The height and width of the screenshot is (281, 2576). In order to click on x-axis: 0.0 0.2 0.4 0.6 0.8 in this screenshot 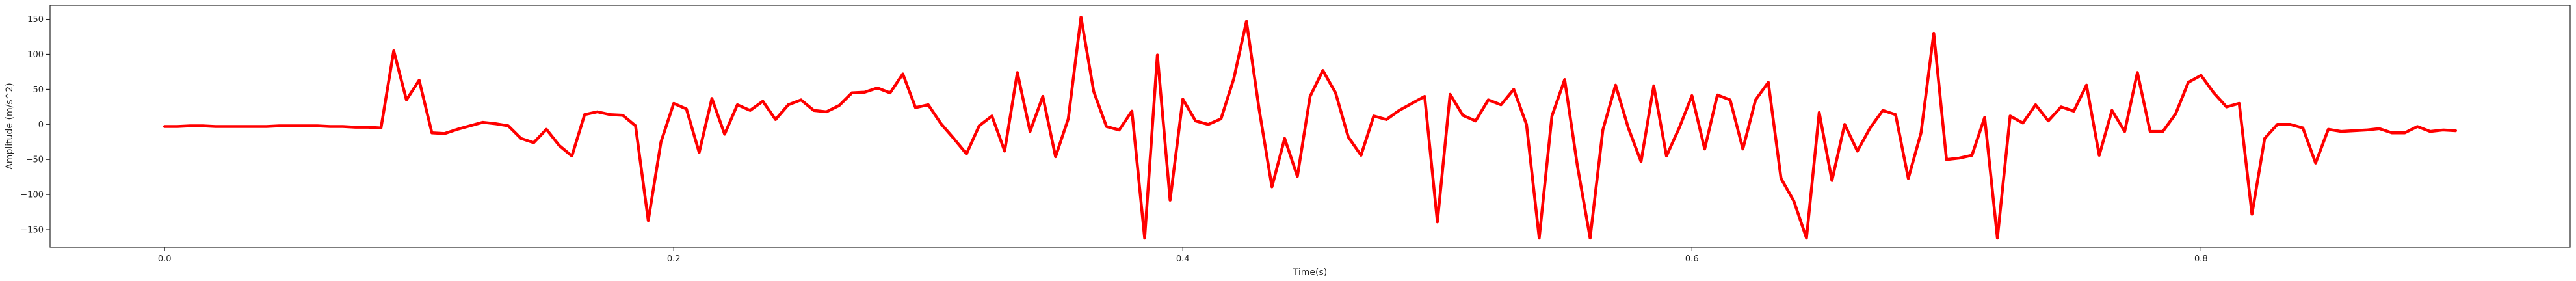, I will do `click(1183, 255)`.